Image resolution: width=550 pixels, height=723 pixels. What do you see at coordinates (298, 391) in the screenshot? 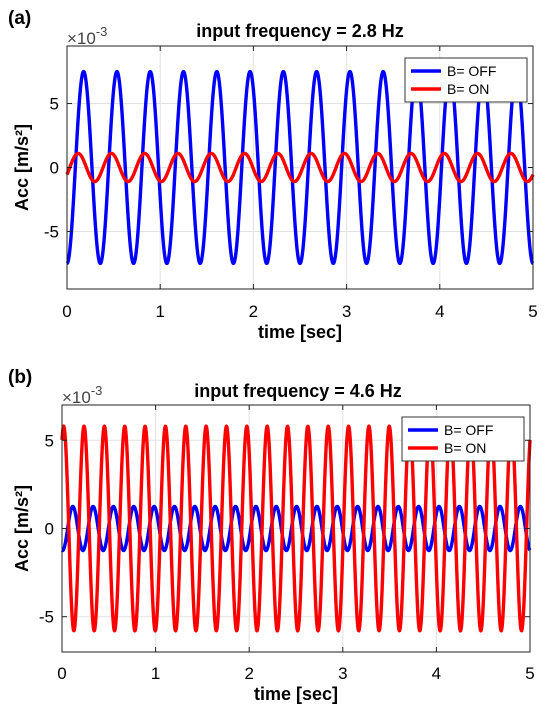
I see `chart-title: input frequency = 4.6 Hz` at bounding box center [298, 391].